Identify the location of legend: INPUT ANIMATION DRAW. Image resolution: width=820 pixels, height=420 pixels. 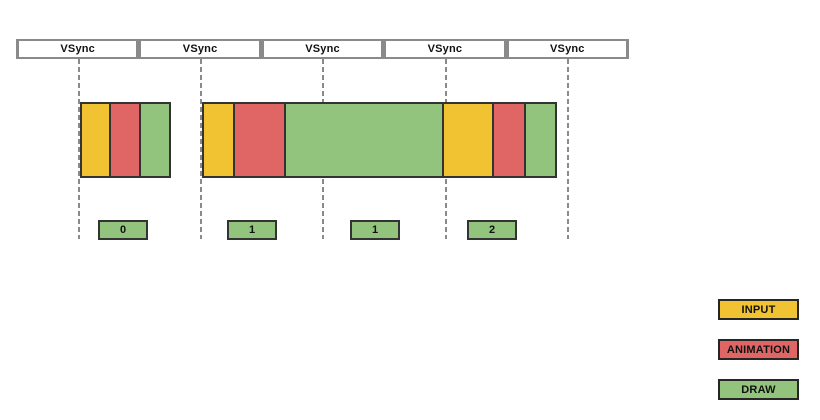
(758, 349).